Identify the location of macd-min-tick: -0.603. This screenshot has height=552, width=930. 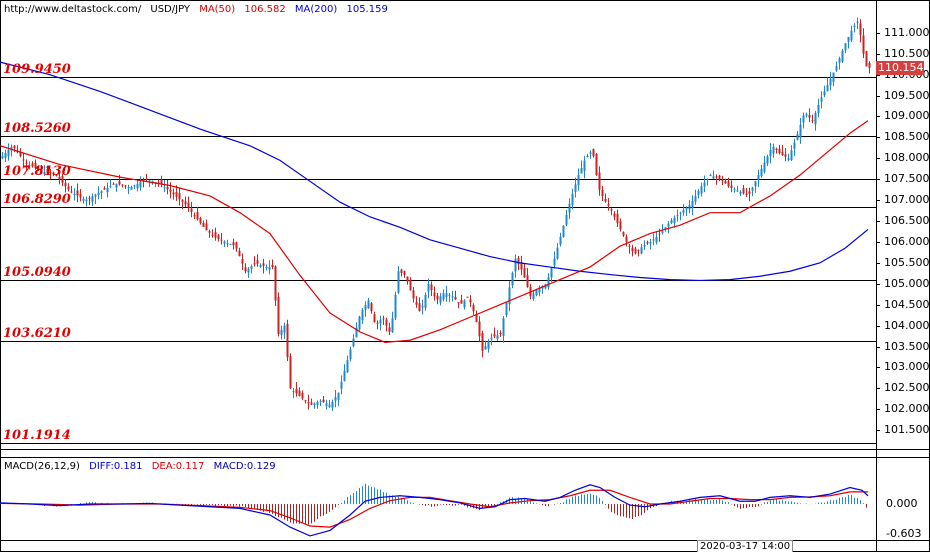
(904, 533).